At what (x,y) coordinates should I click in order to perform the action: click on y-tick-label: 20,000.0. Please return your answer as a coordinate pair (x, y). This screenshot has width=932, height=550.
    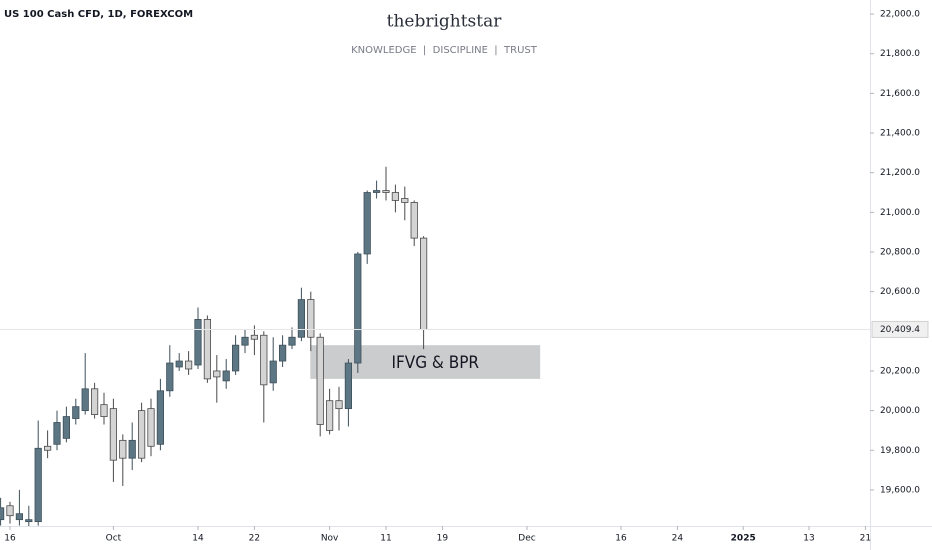
    Looking at the image, I should click on (900, 411).